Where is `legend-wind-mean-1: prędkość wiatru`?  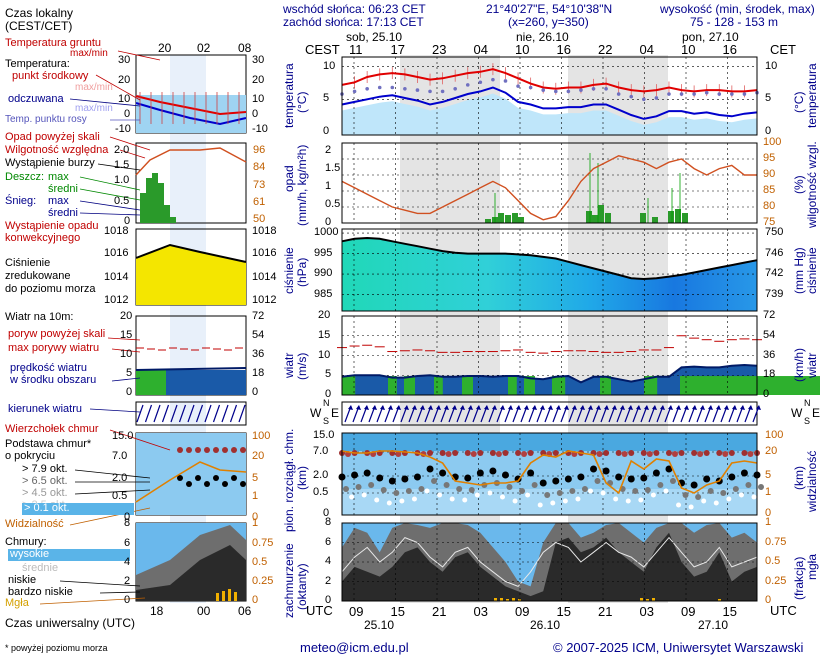 legend-wind-mean-1: prędkość wiatru is located at coordinates (49, 368).